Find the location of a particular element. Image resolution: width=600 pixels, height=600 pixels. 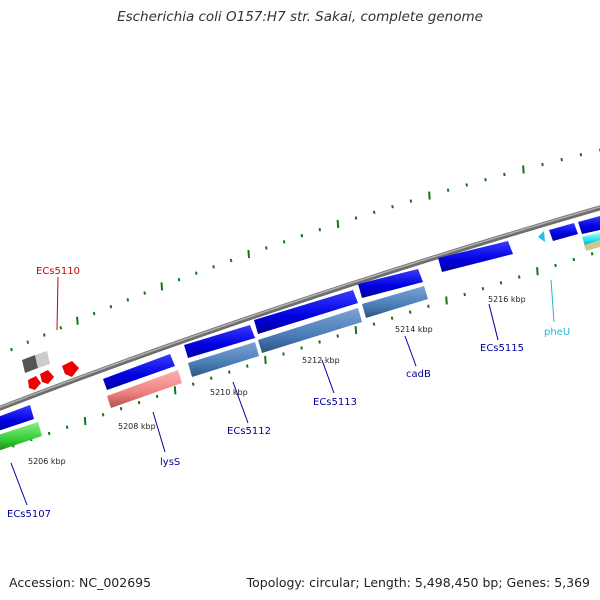

ecs5110-feature-cluster is located at coordinates (50, 370).